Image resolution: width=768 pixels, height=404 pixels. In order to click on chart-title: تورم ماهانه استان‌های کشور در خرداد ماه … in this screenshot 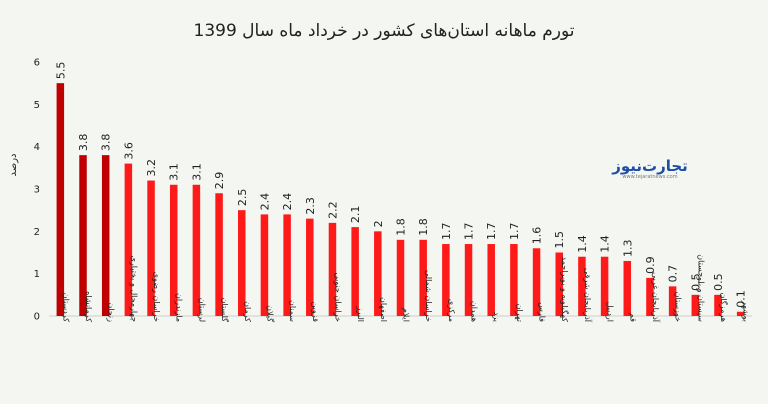, I will do `click(384, 31)`.